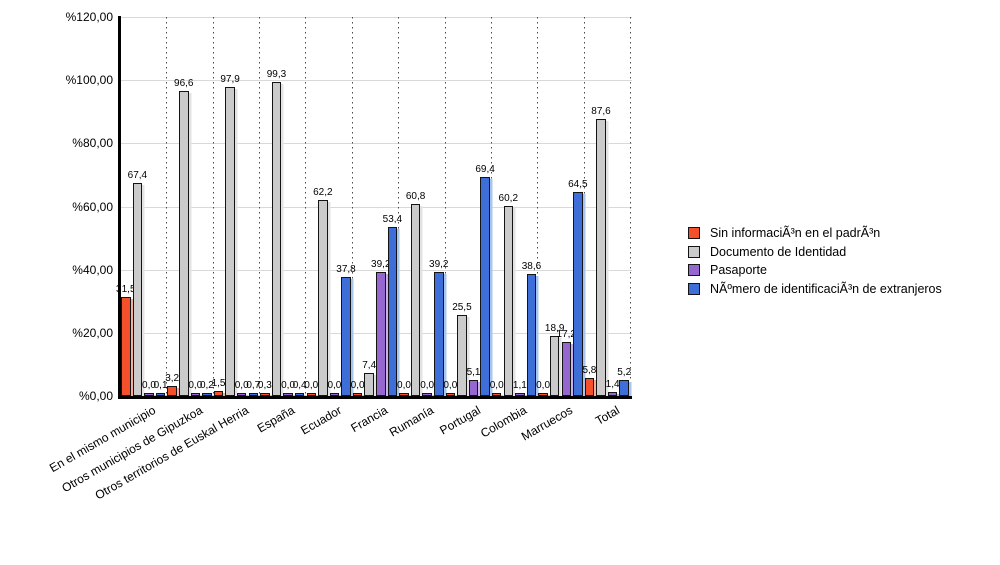 The width and height of the screenshot is (1000, 565). What do you see at coordinates (299, 385) in the screenshot?
I see `bar-value-label: 0,4` at bounding box center [299, 385].